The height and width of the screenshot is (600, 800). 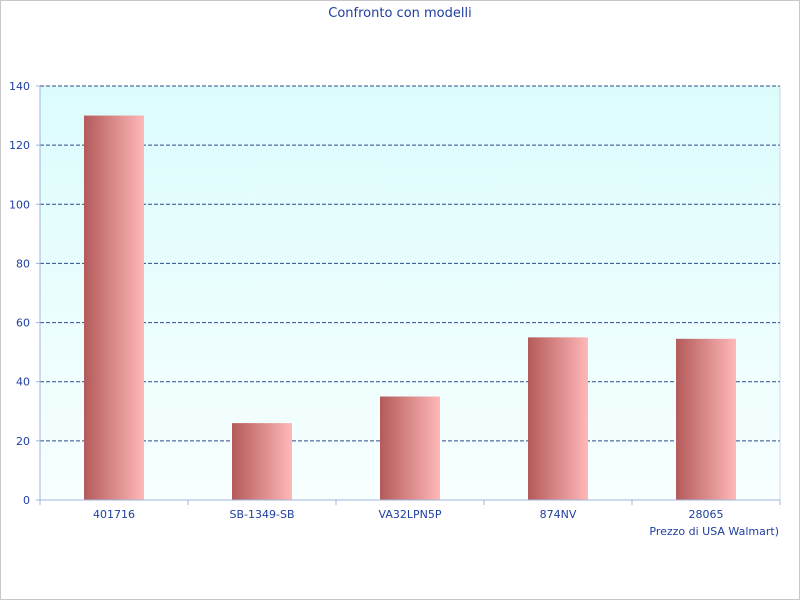 I want to click on chart-title: Confronto con modelli, so click(x=399, y=13).